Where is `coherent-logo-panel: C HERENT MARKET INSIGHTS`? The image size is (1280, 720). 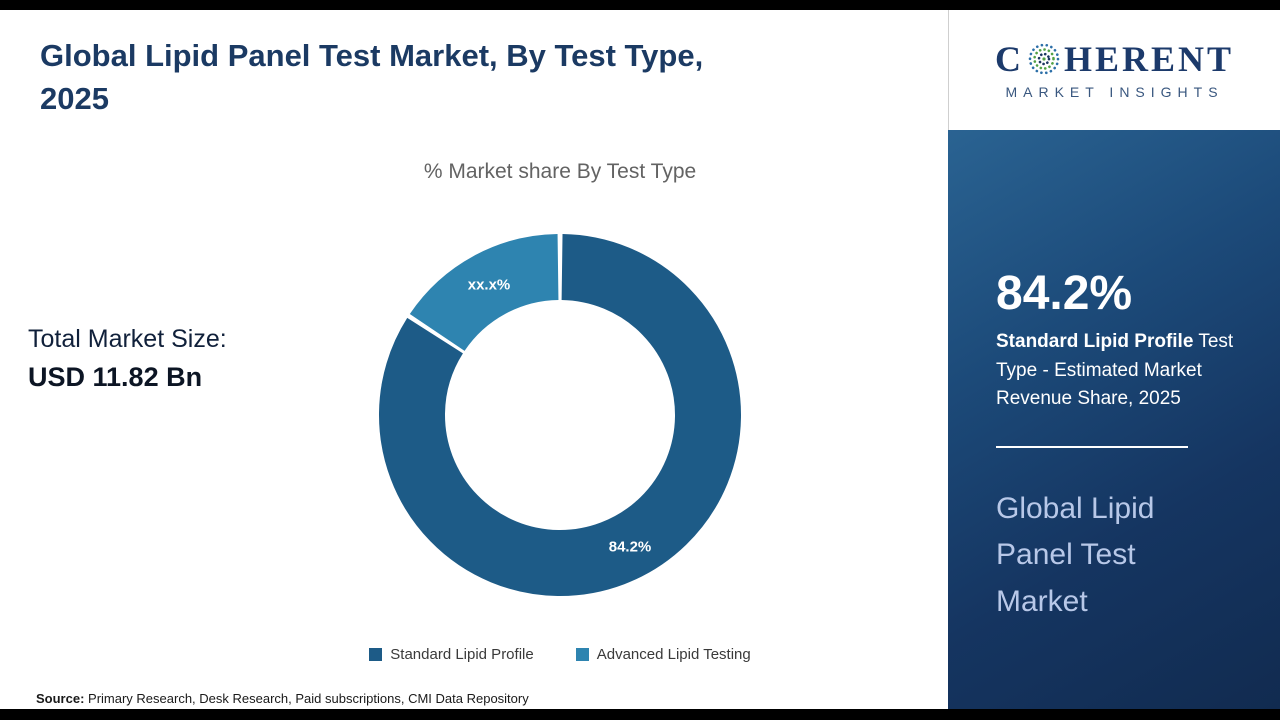 coherent-logo-panel: C HERENT MARKET INSIGHTS is located at coordinates (1114, 70).